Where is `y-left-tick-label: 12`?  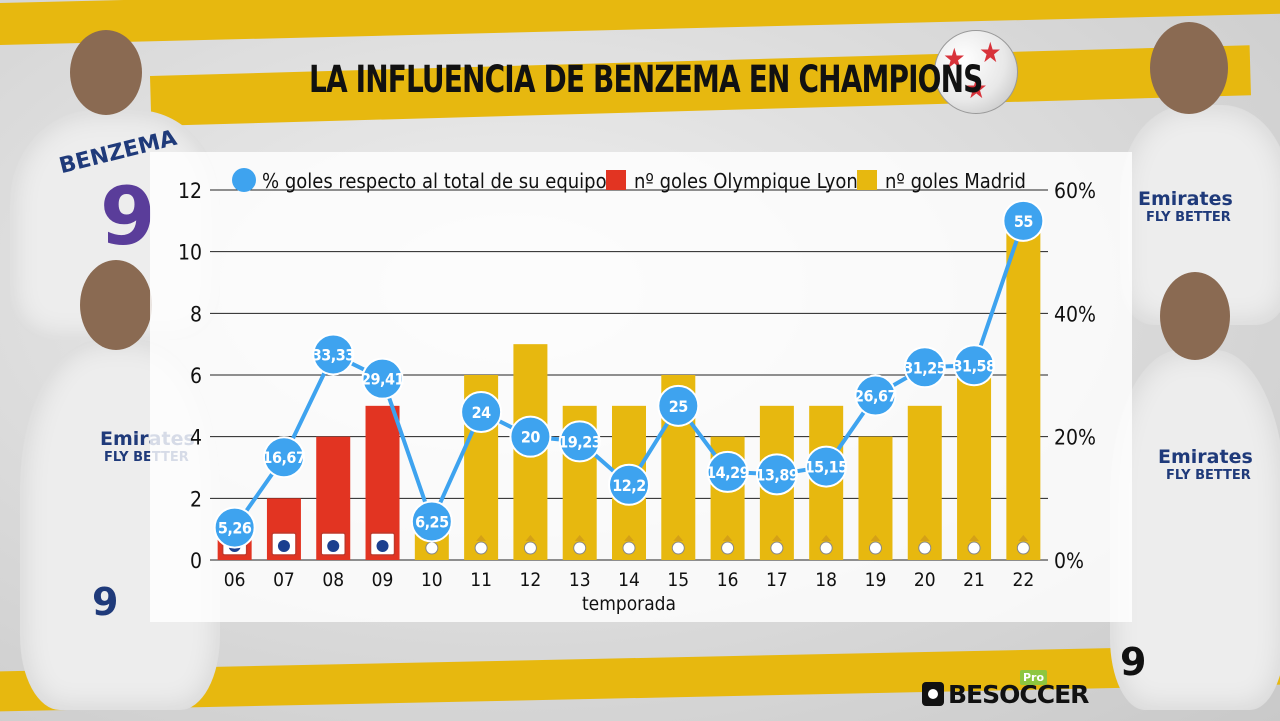
y-left-tick-label: 12 is located at coordinates (190, 191).